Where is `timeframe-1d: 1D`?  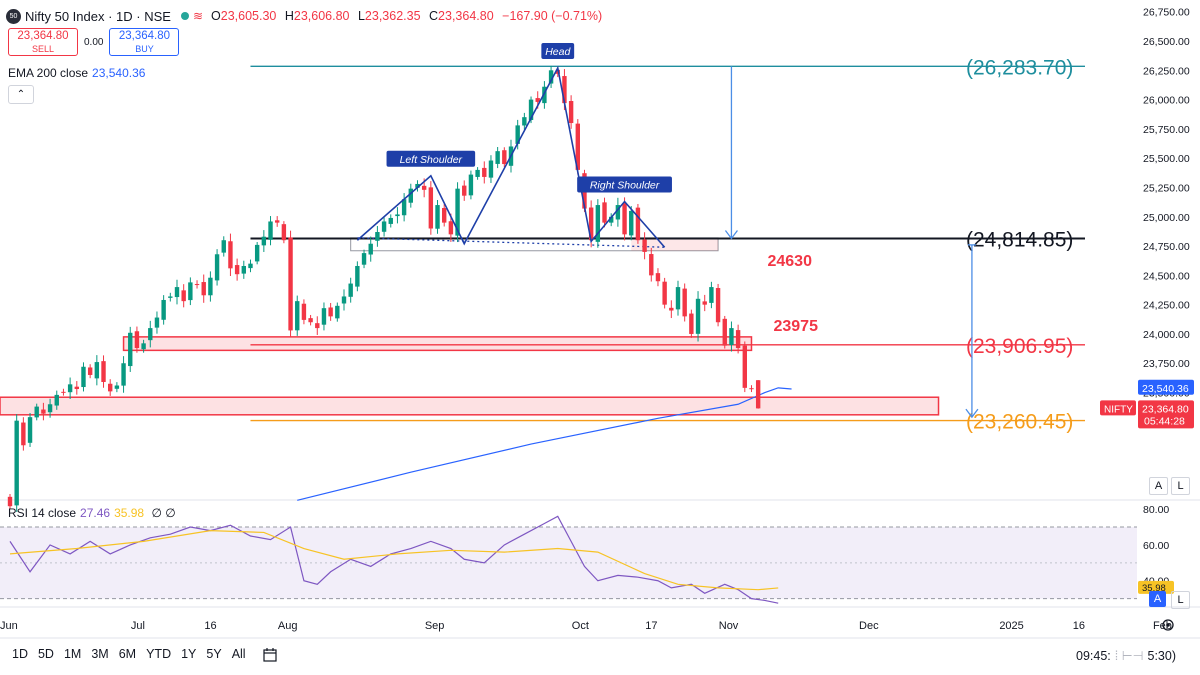 timeframe-1d: 1D is located at coordinates (20, 654).